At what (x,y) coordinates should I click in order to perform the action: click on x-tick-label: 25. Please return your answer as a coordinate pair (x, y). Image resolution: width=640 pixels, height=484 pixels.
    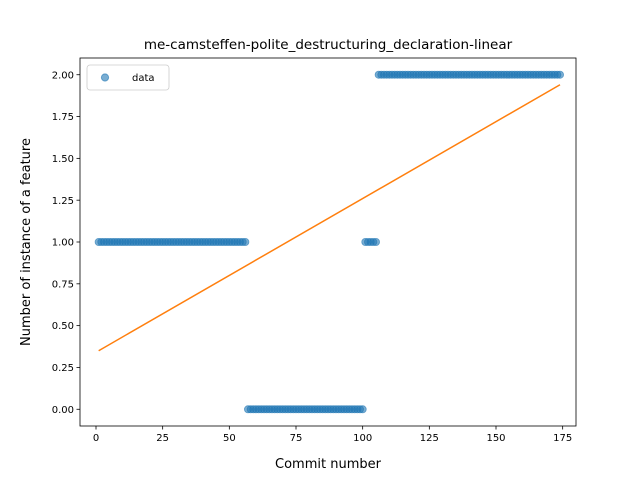
    Looking at the image, I should click on (162, 438).